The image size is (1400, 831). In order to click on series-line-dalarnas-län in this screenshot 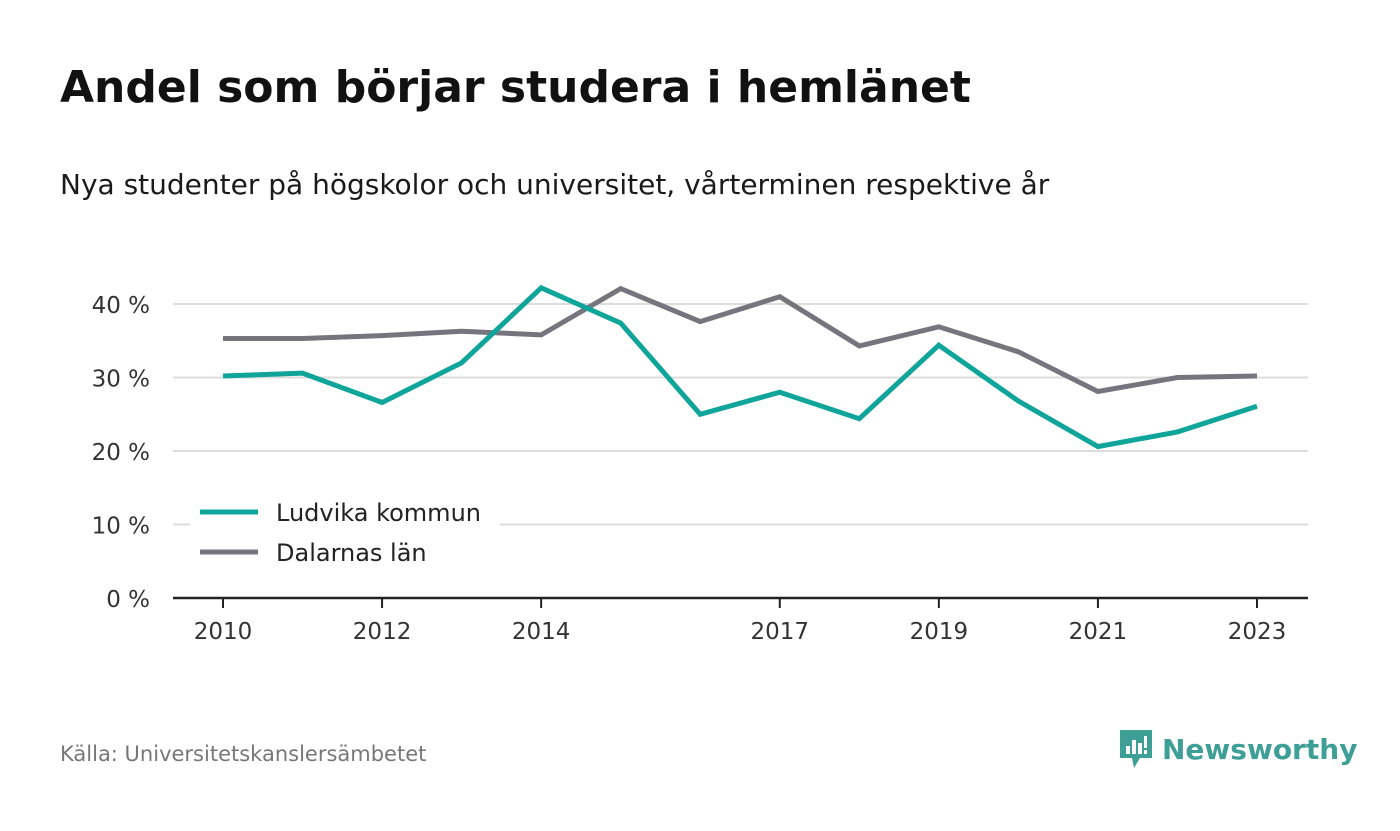, I will do `click(740, 340)`.